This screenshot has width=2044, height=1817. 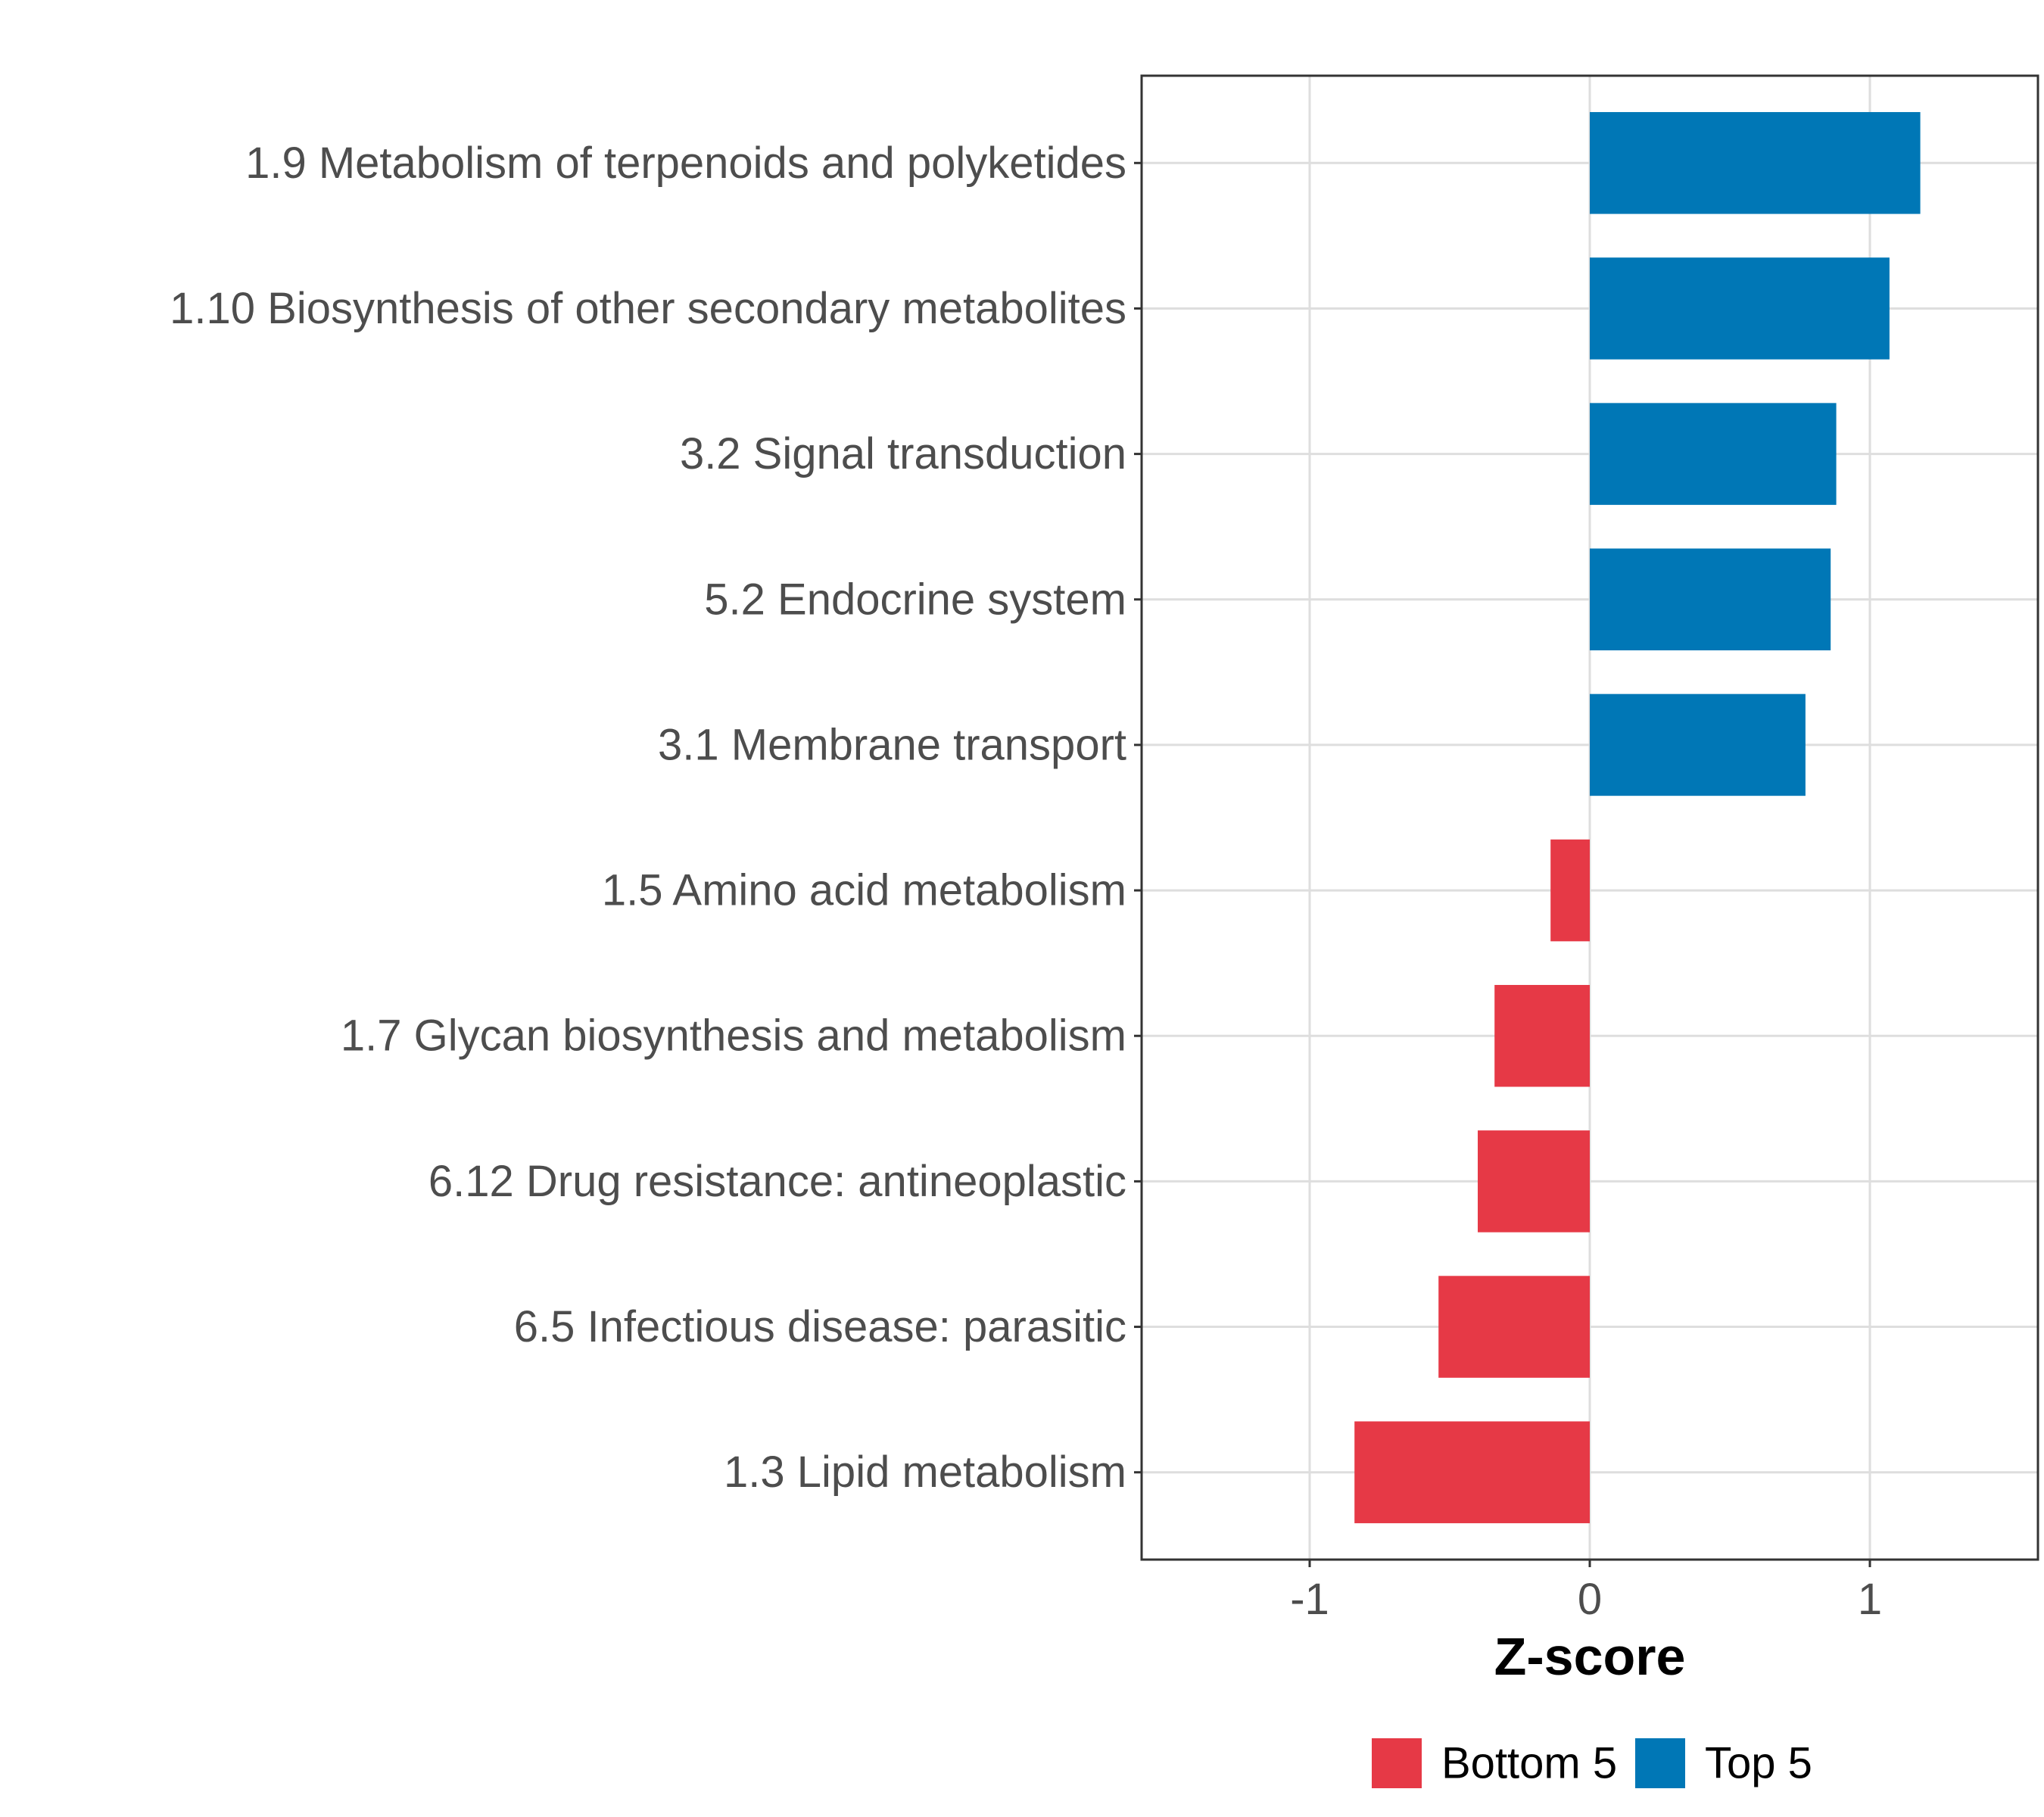 I want to click on legend-label: Bottom 5, so click(x=1529, y=1764).